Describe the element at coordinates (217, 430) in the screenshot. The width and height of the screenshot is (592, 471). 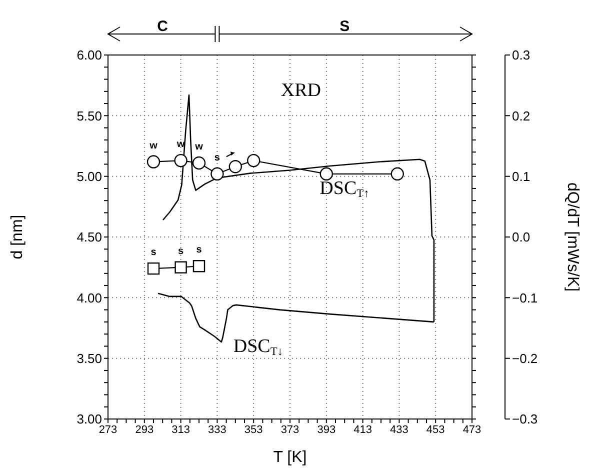
I see `x-tick-label: 333` at that location.